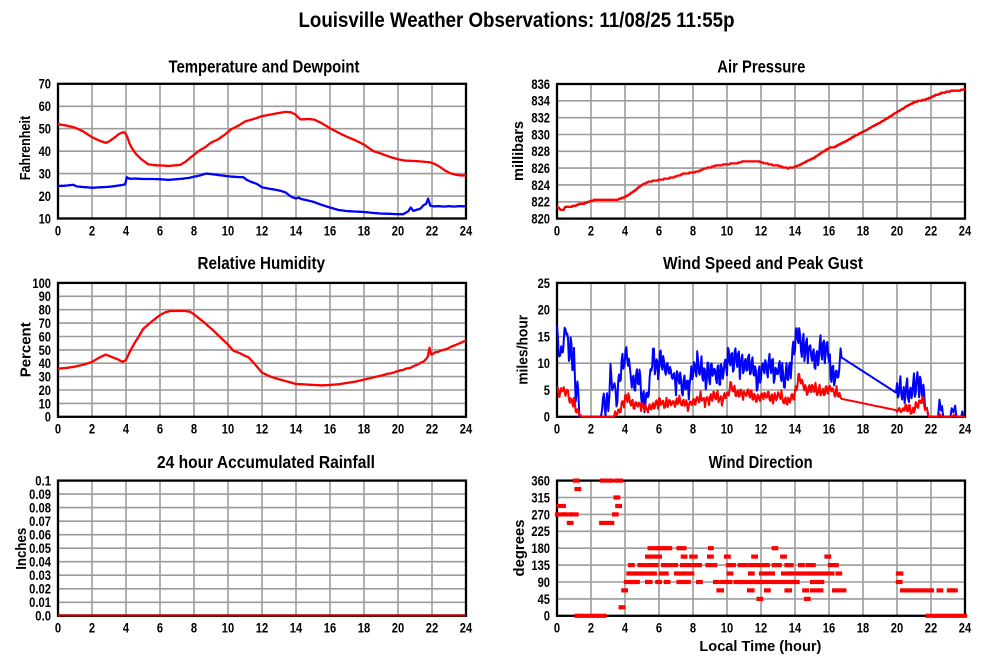 The image size is (1000, 660). I want to click on svg-text: Inches, so click(21, 549).